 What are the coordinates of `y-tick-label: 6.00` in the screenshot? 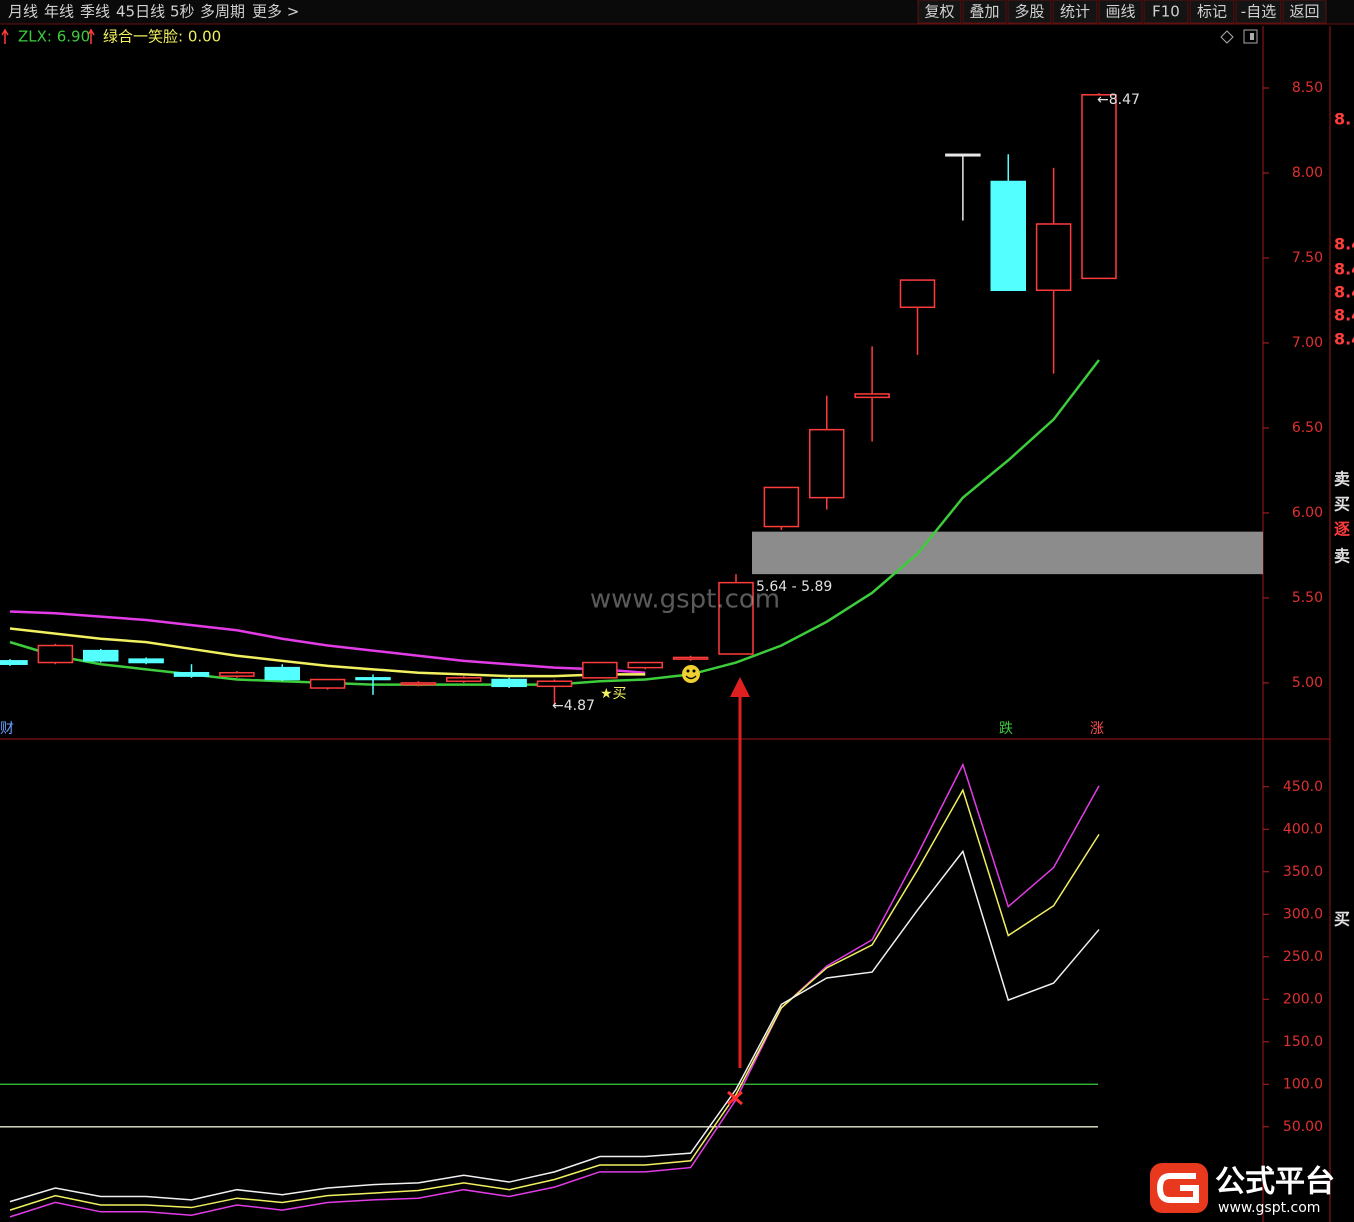 It's located at (1307, 513).